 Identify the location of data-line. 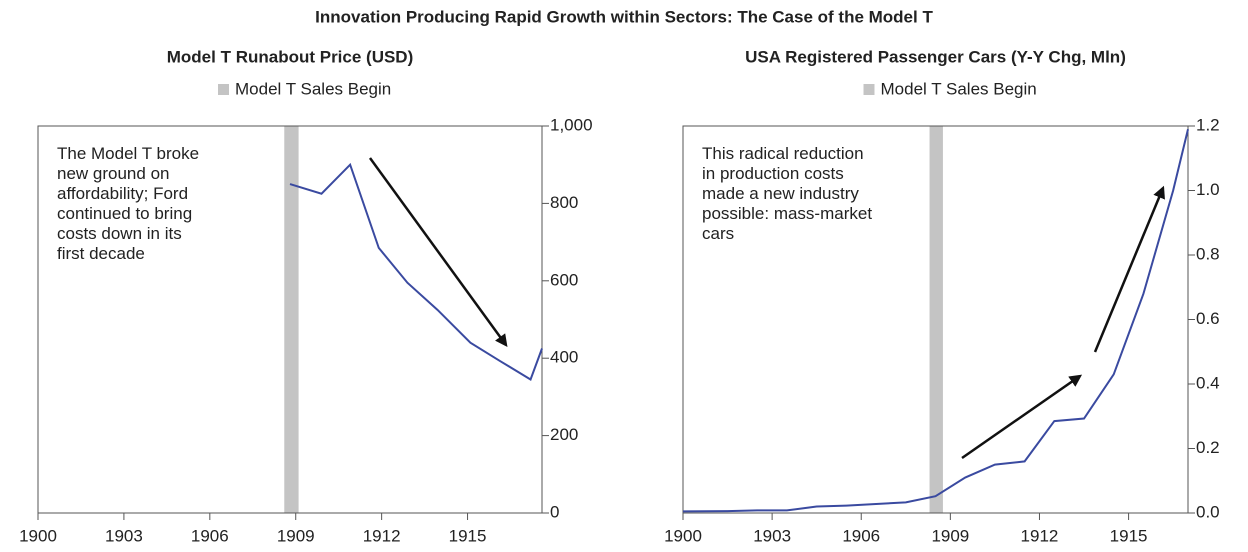
(416, 271).